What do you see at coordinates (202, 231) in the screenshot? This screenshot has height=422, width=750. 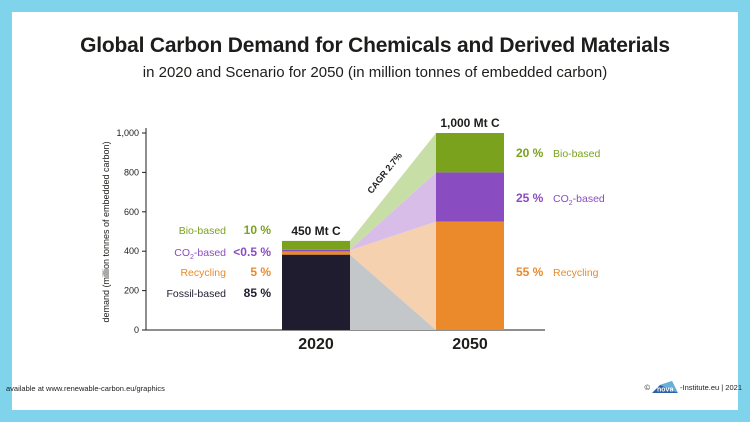 I see `legend-2020-label-bio: Bio-based` at bounding box center [202, 231].